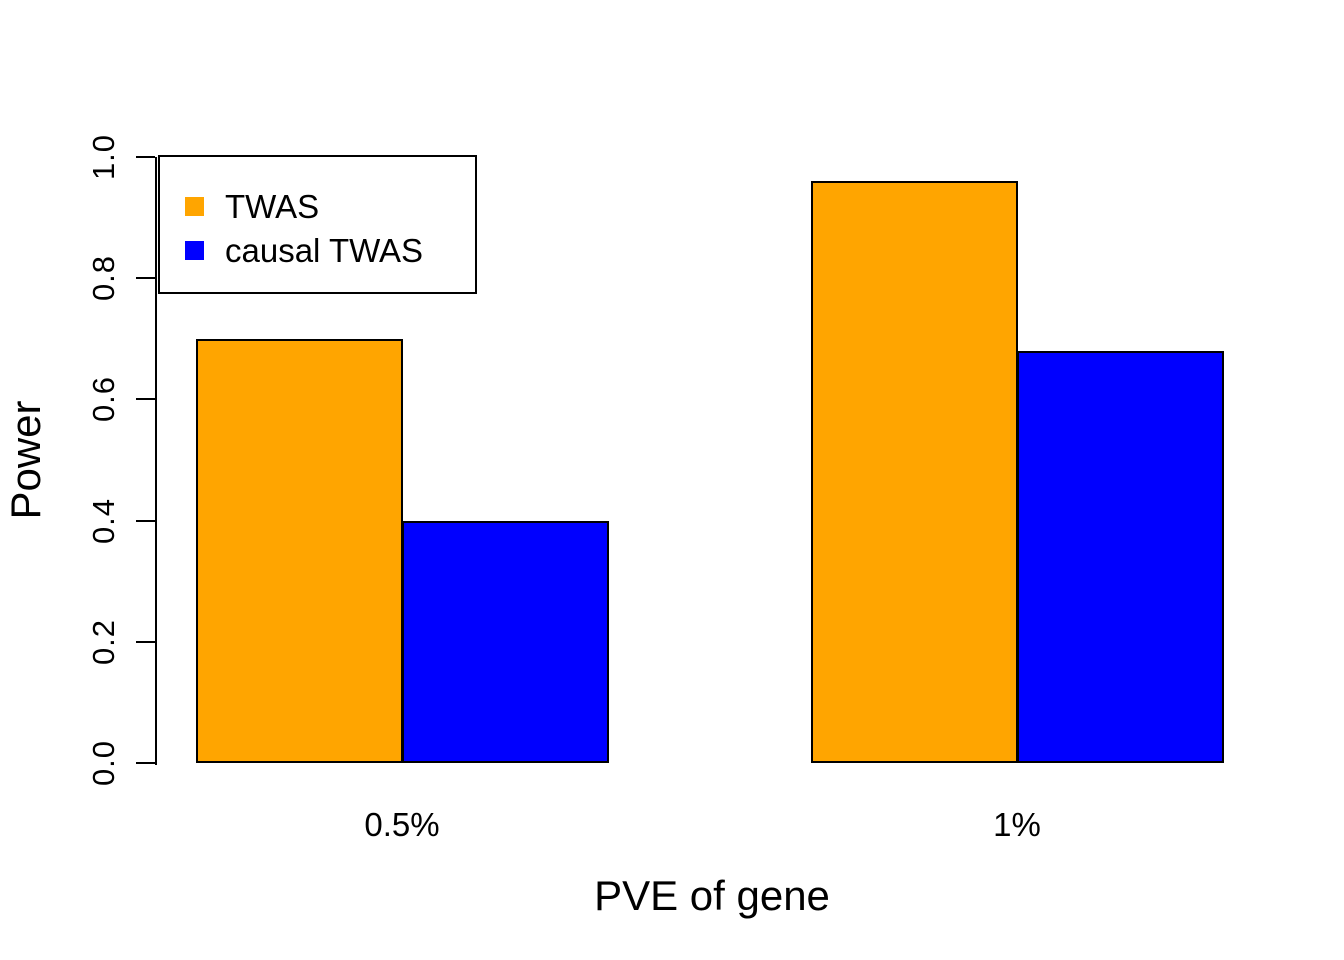 This screenshot has height=960, width=1344. What do you see at coordinates (103, 399) in the screenshot?
I see `y-tick-label-0.6: 0.6` at bounding box center [103, 399].